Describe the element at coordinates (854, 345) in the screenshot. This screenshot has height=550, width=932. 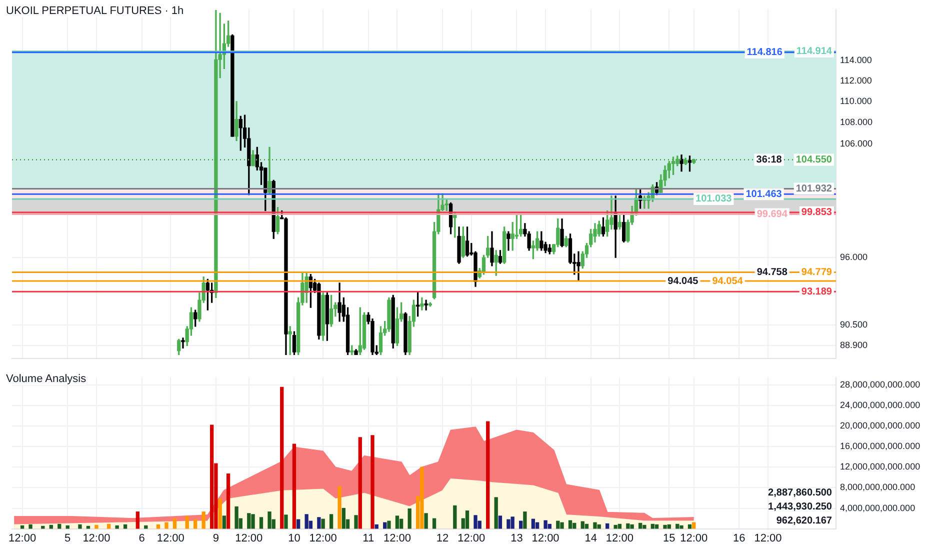
I see `y-tick-label: 88.900` at that location.